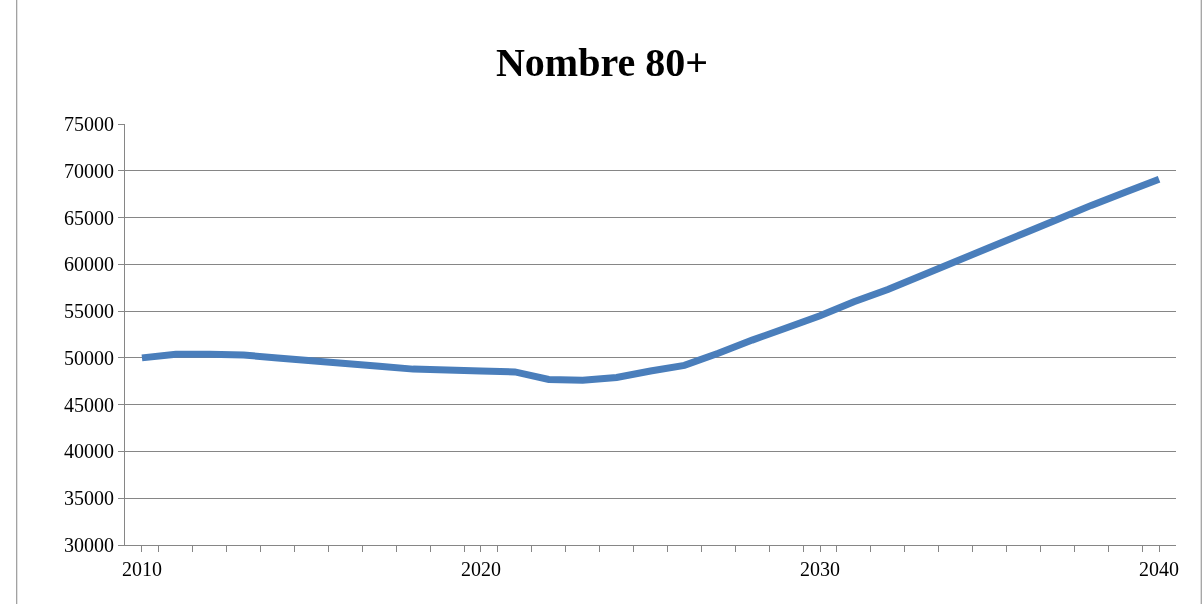 The width and height of the screenshot is (1204, 604). What do you see at coordinates (89, 357) in the screenshot?
I see `y-tick-label: 50000` at bounding box center [89, 357].